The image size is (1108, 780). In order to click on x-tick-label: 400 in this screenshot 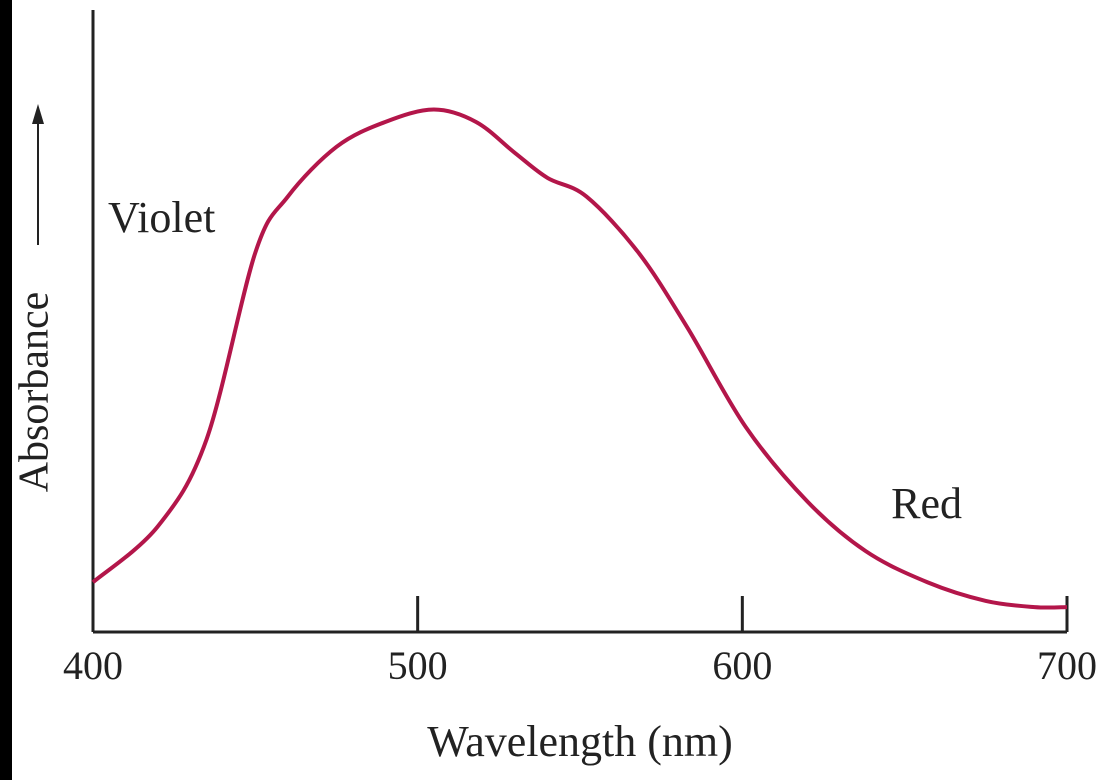, I will do `click(93, 665)`.